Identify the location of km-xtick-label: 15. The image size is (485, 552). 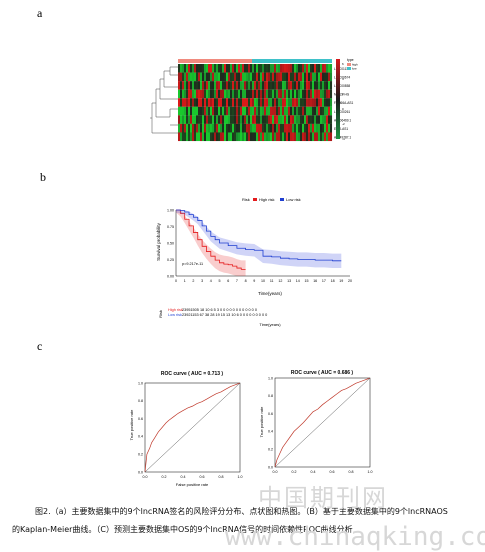
(307, 281).